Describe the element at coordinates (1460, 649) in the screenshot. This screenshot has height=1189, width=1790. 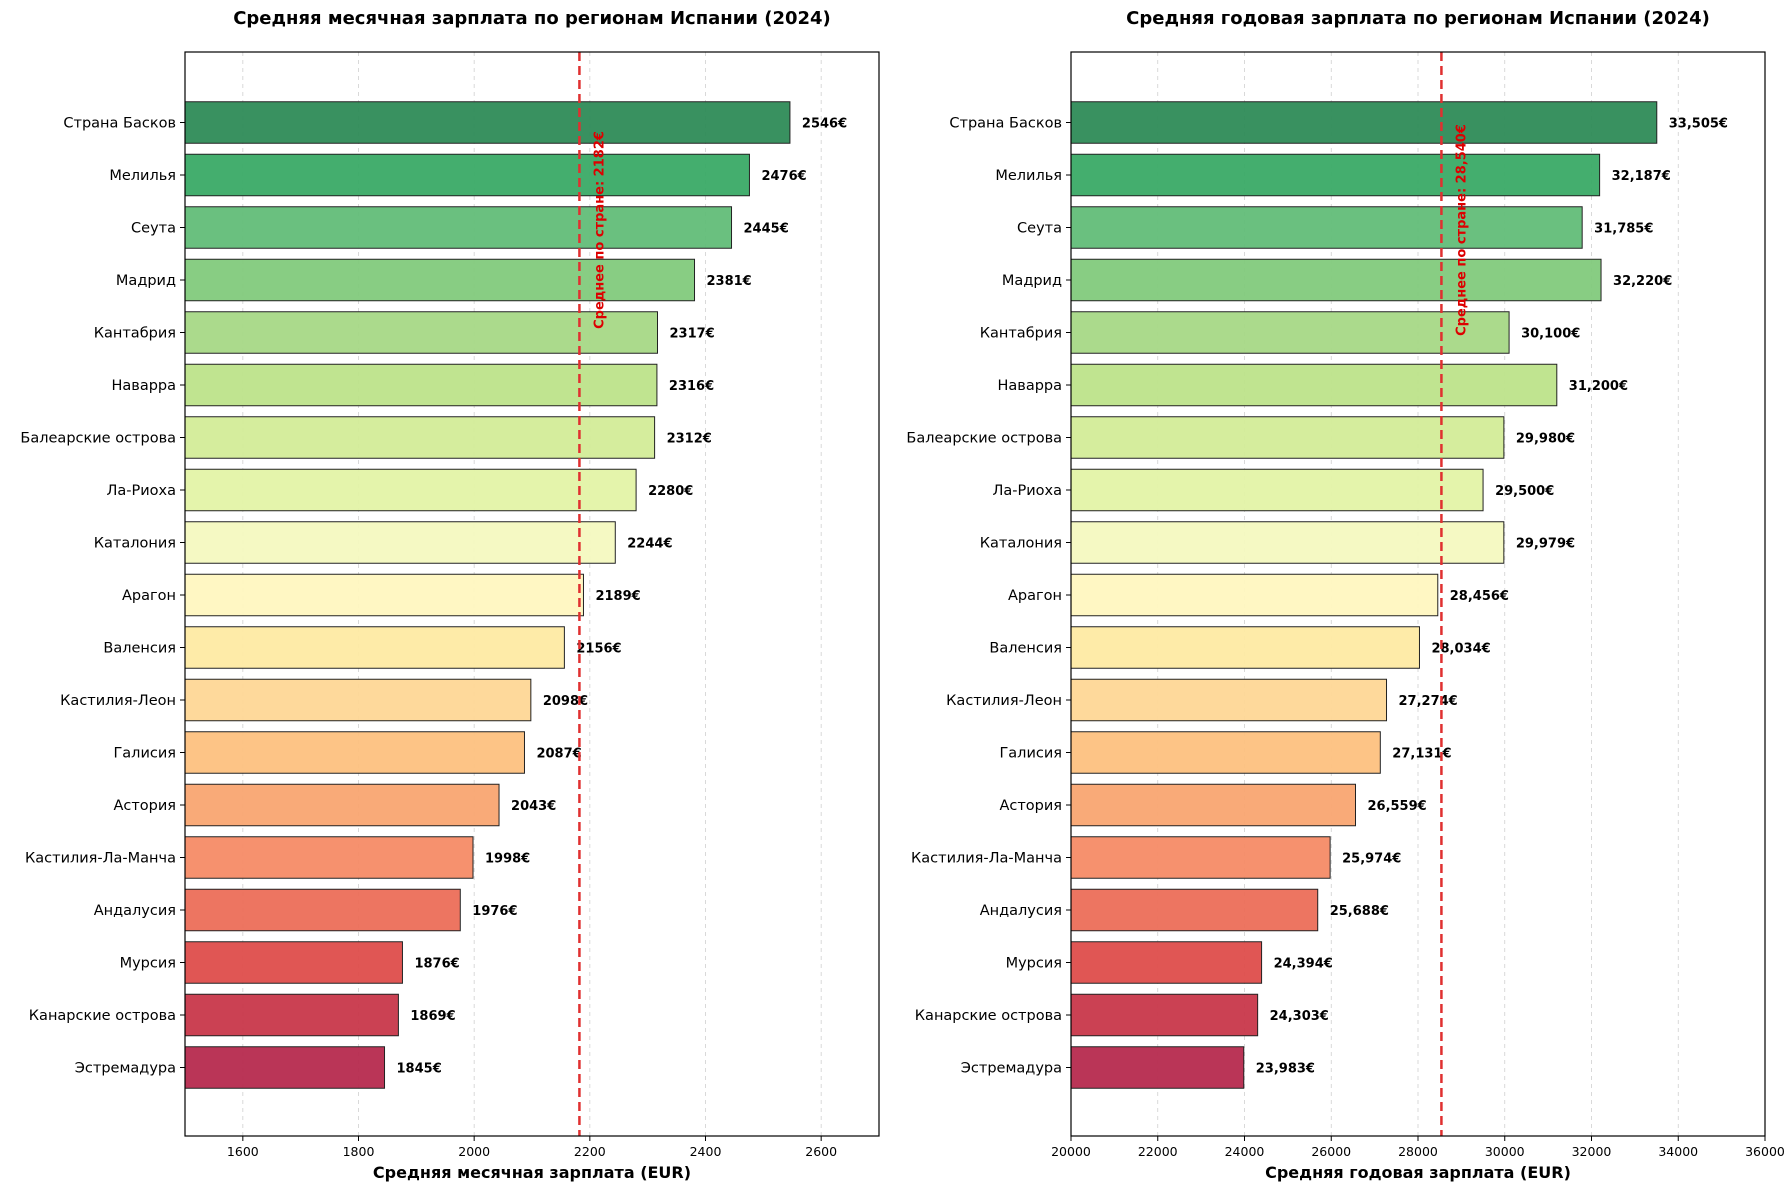
I see `value-label: 28,034€` at that location.